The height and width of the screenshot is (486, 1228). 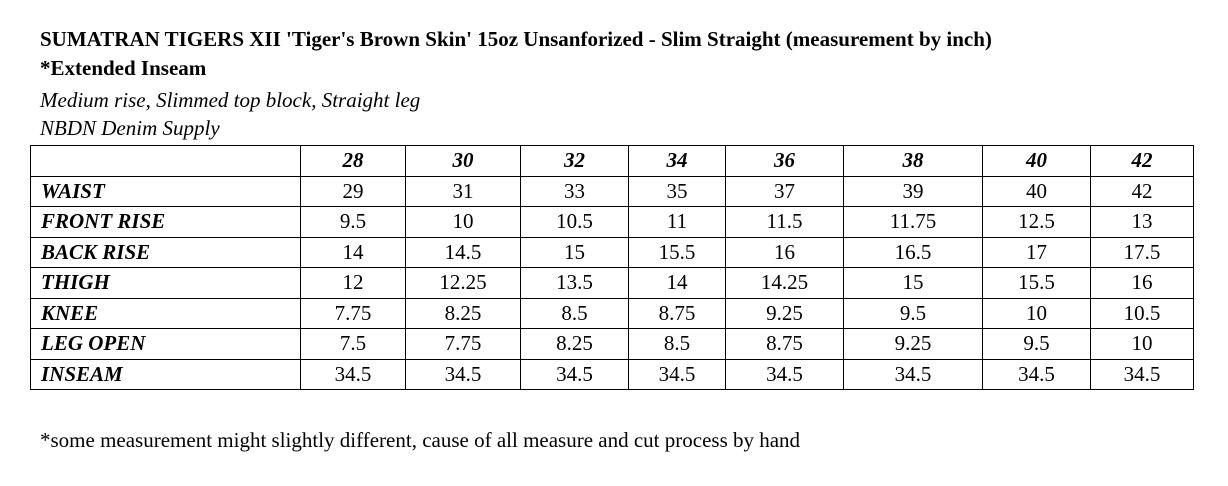 What do you see at coordinates (165, 252) in the screenshot?
I see `row-label: BACK RISE` at bounding box center [165, 252].